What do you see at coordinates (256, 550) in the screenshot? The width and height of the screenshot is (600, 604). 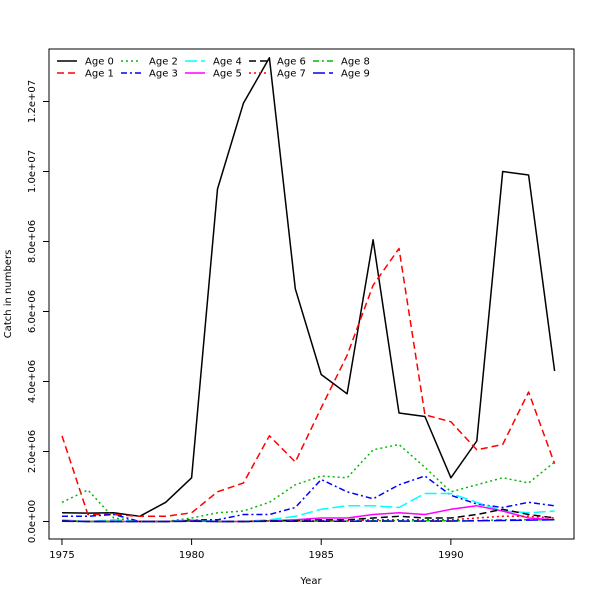 I see `x-axis: 1975 1980 1985 1990` at bounding box center [256, 550].